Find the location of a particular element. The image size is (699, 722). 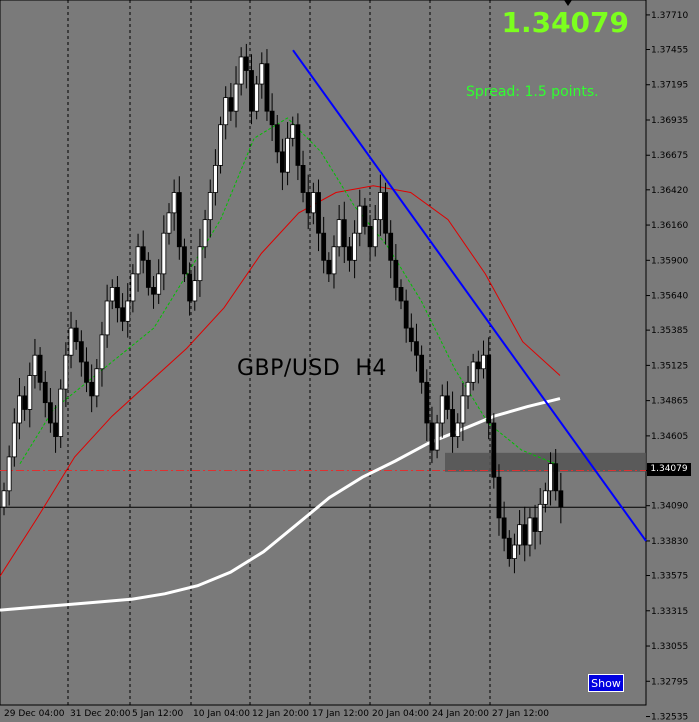

y-tick-label: 1.37710 is located at coordinates (669, 16).